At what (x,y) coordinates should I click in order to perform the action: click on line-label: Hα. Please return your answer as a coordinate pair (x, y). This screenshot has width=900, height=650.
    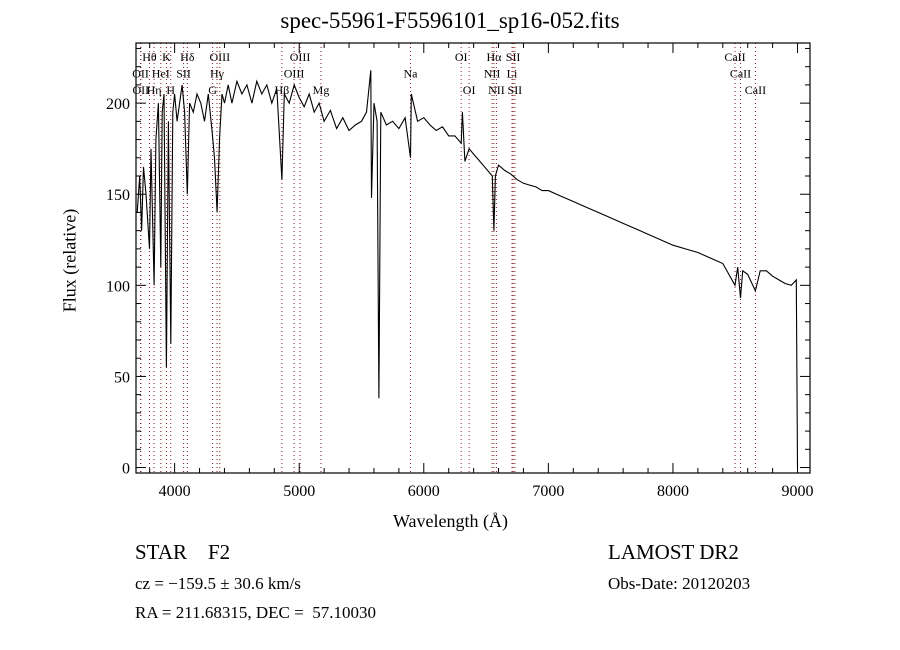
    Looking at the image, I should click on (494, 57).